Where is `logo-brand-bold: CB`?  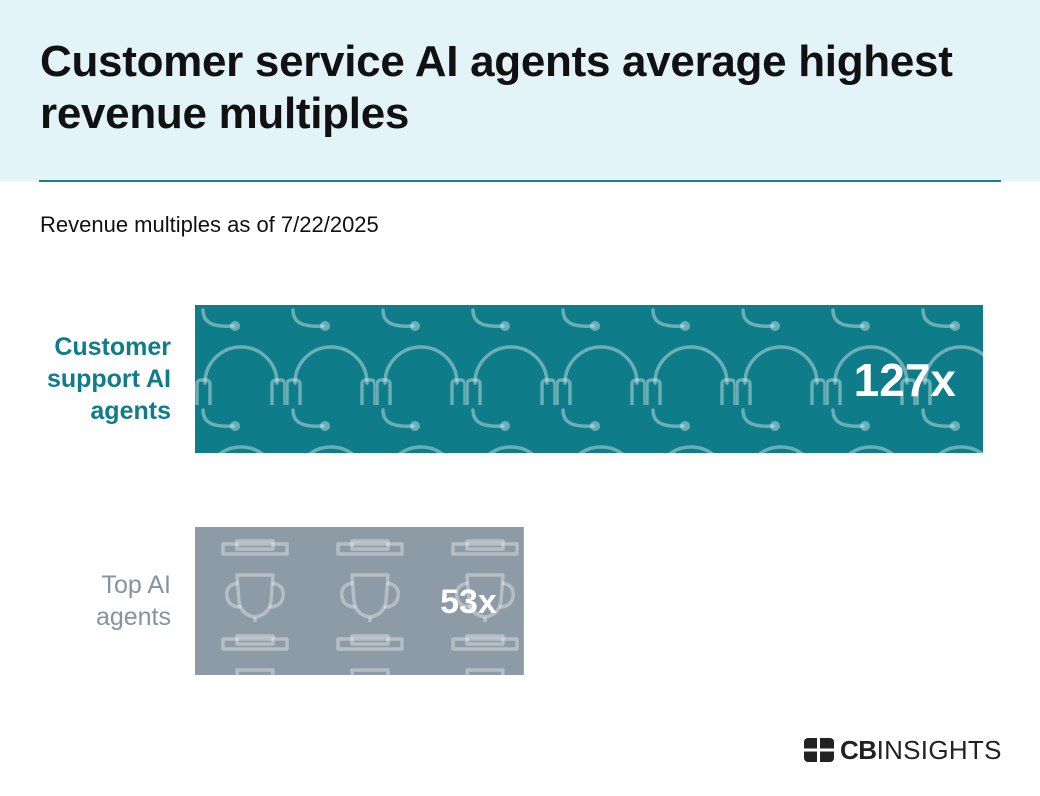 logo-brand-bold: CB is located at coordinates (858, 749).